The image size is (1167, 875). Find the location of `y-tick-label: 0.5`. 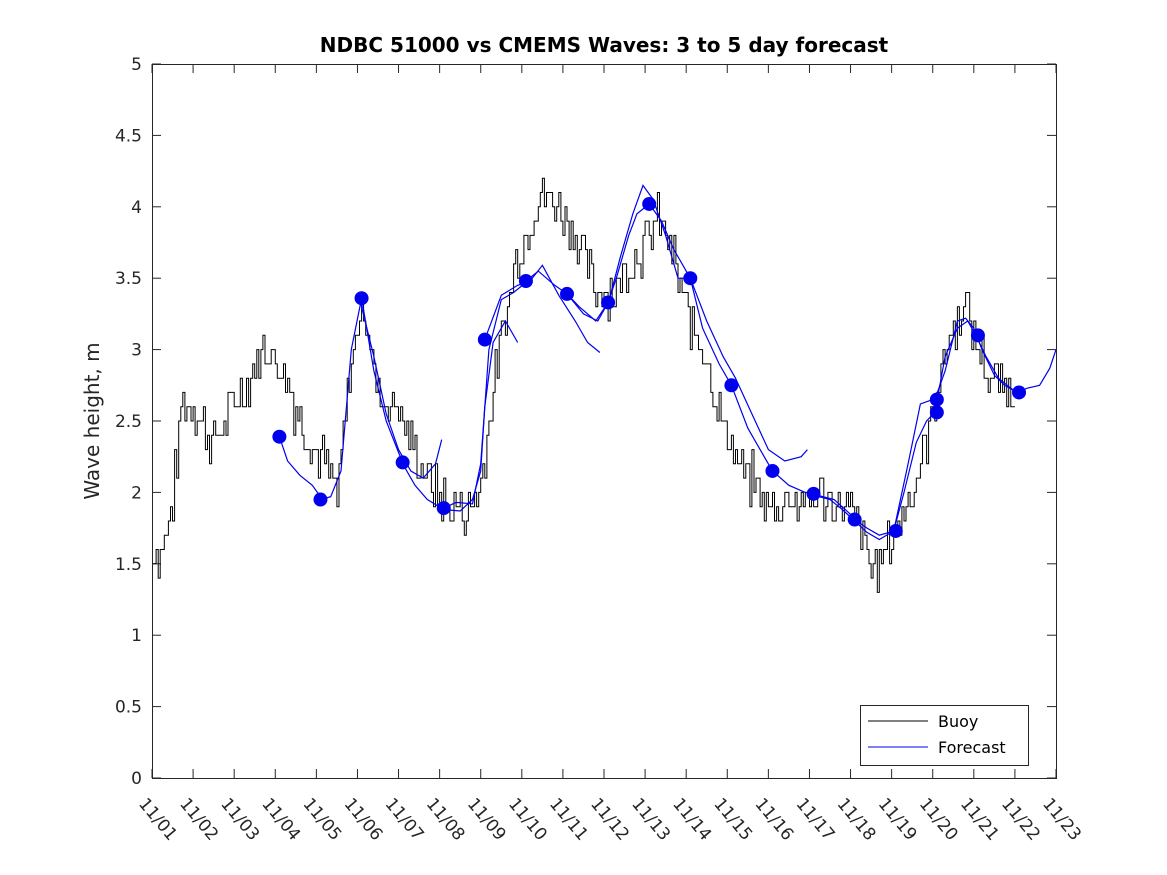

y-tick-label: 0.5 is located at coordinates (128, 708).